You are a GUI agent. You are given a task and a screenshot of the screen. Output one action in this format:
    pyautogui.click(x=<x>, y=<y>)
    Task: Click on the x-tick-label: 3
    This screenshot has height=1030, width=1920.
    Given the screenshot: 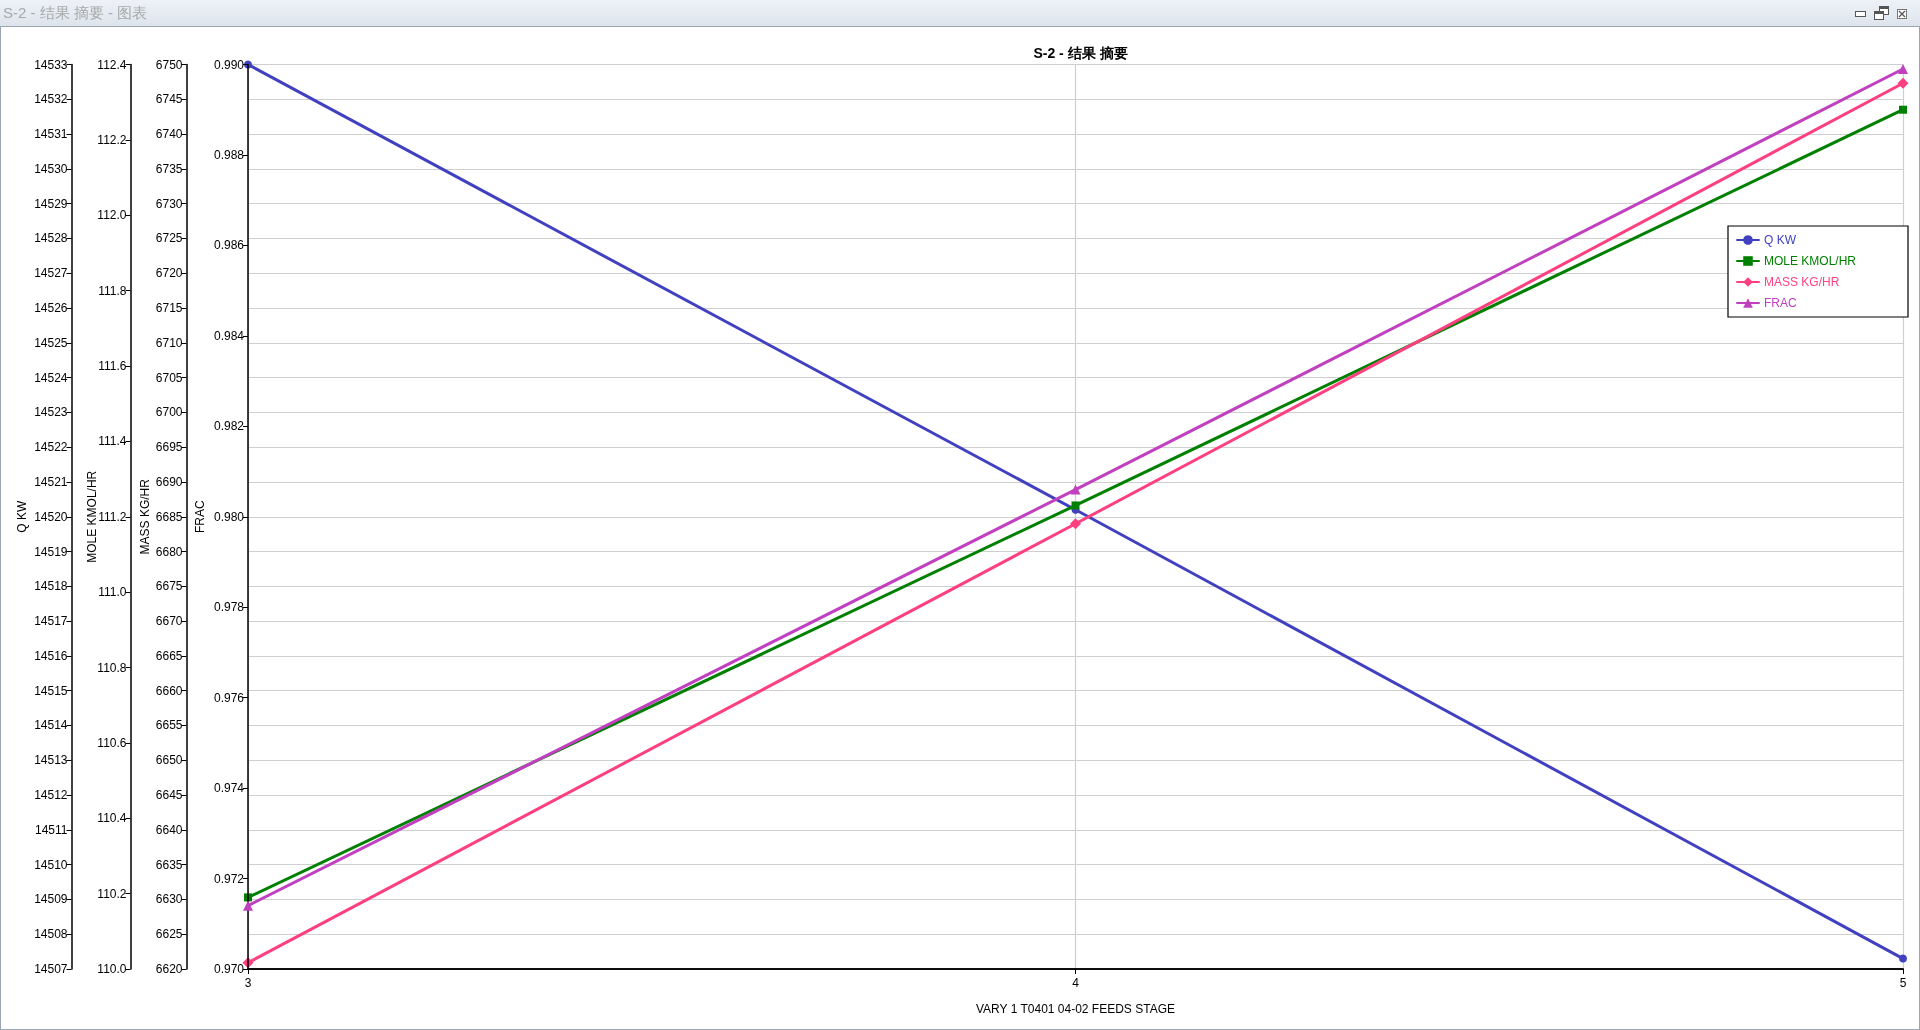 What is the action you would take?
    pyautogui.click(x=248, y=983)
    